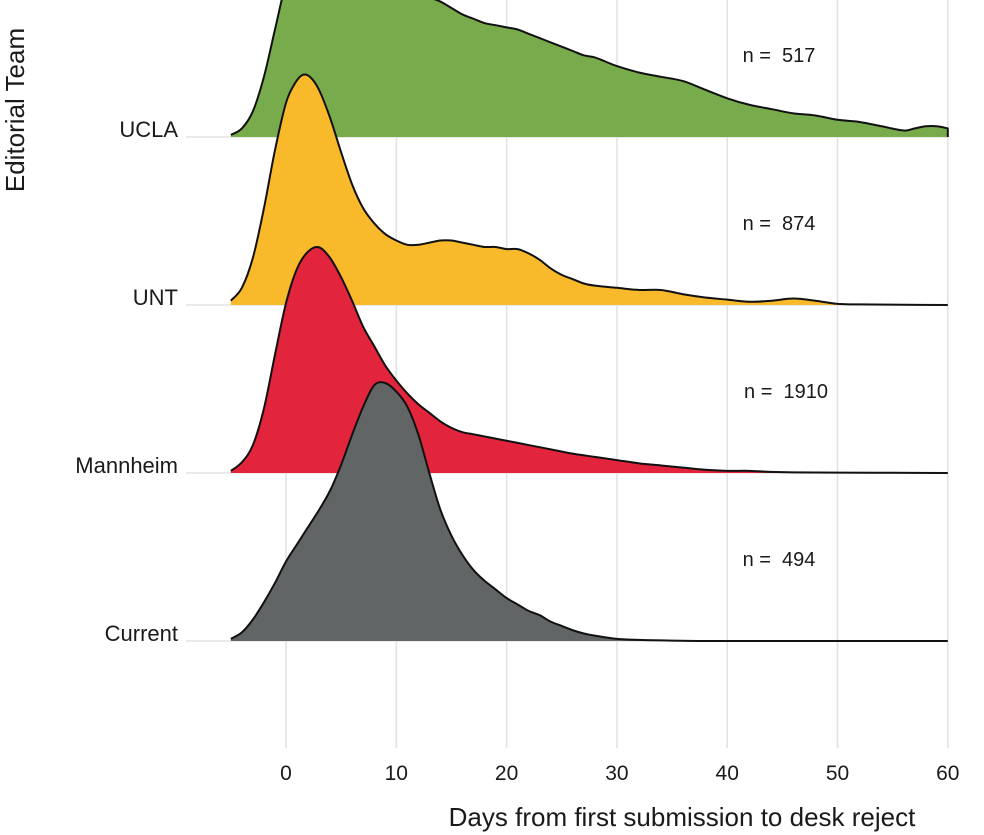  I want to click on x-tick-label-30: 30, so click(616, 773).